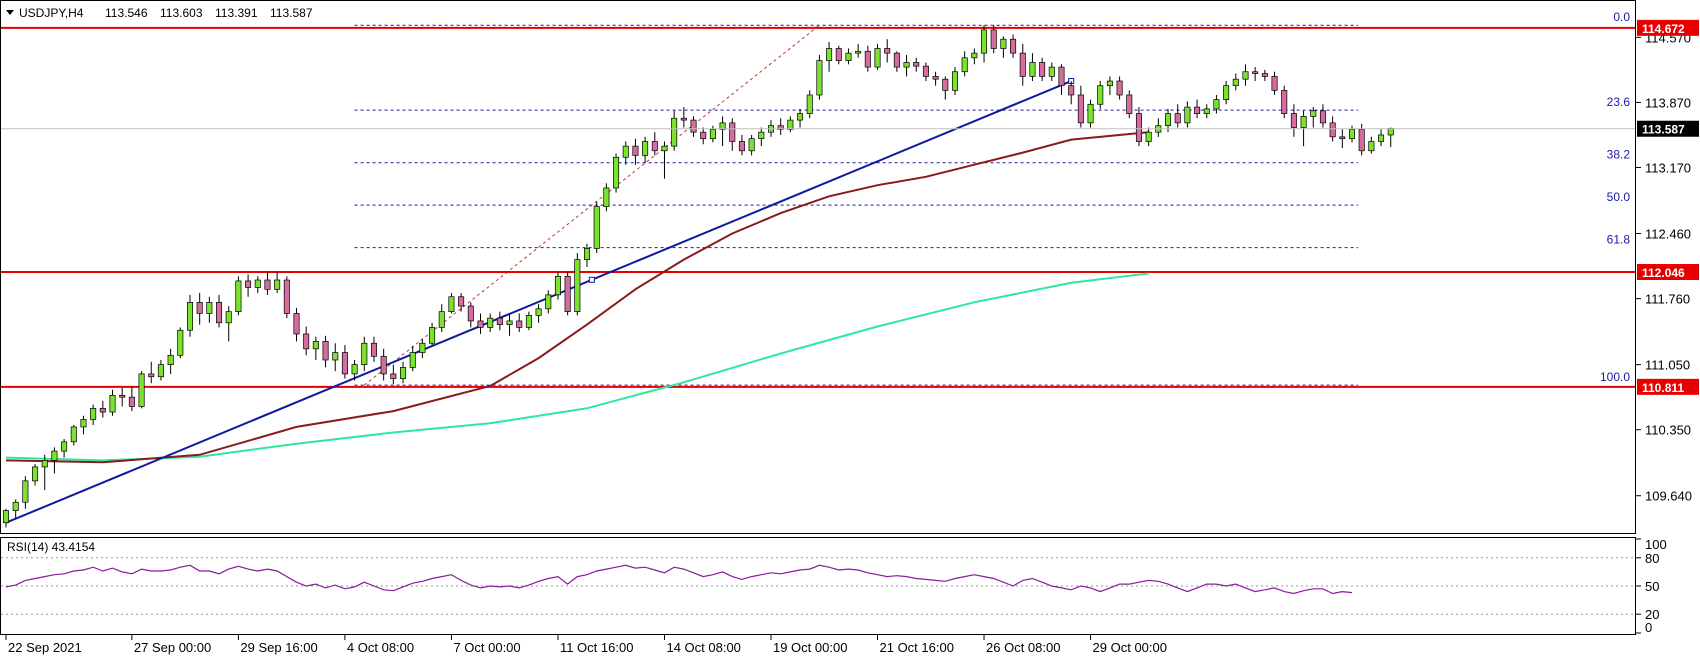 The width and height of the screenshot is (1700, 661). Describe the element at coordinates (1668, 168) in the screenshot. I see `price-tick-label: 113.170` at that location.